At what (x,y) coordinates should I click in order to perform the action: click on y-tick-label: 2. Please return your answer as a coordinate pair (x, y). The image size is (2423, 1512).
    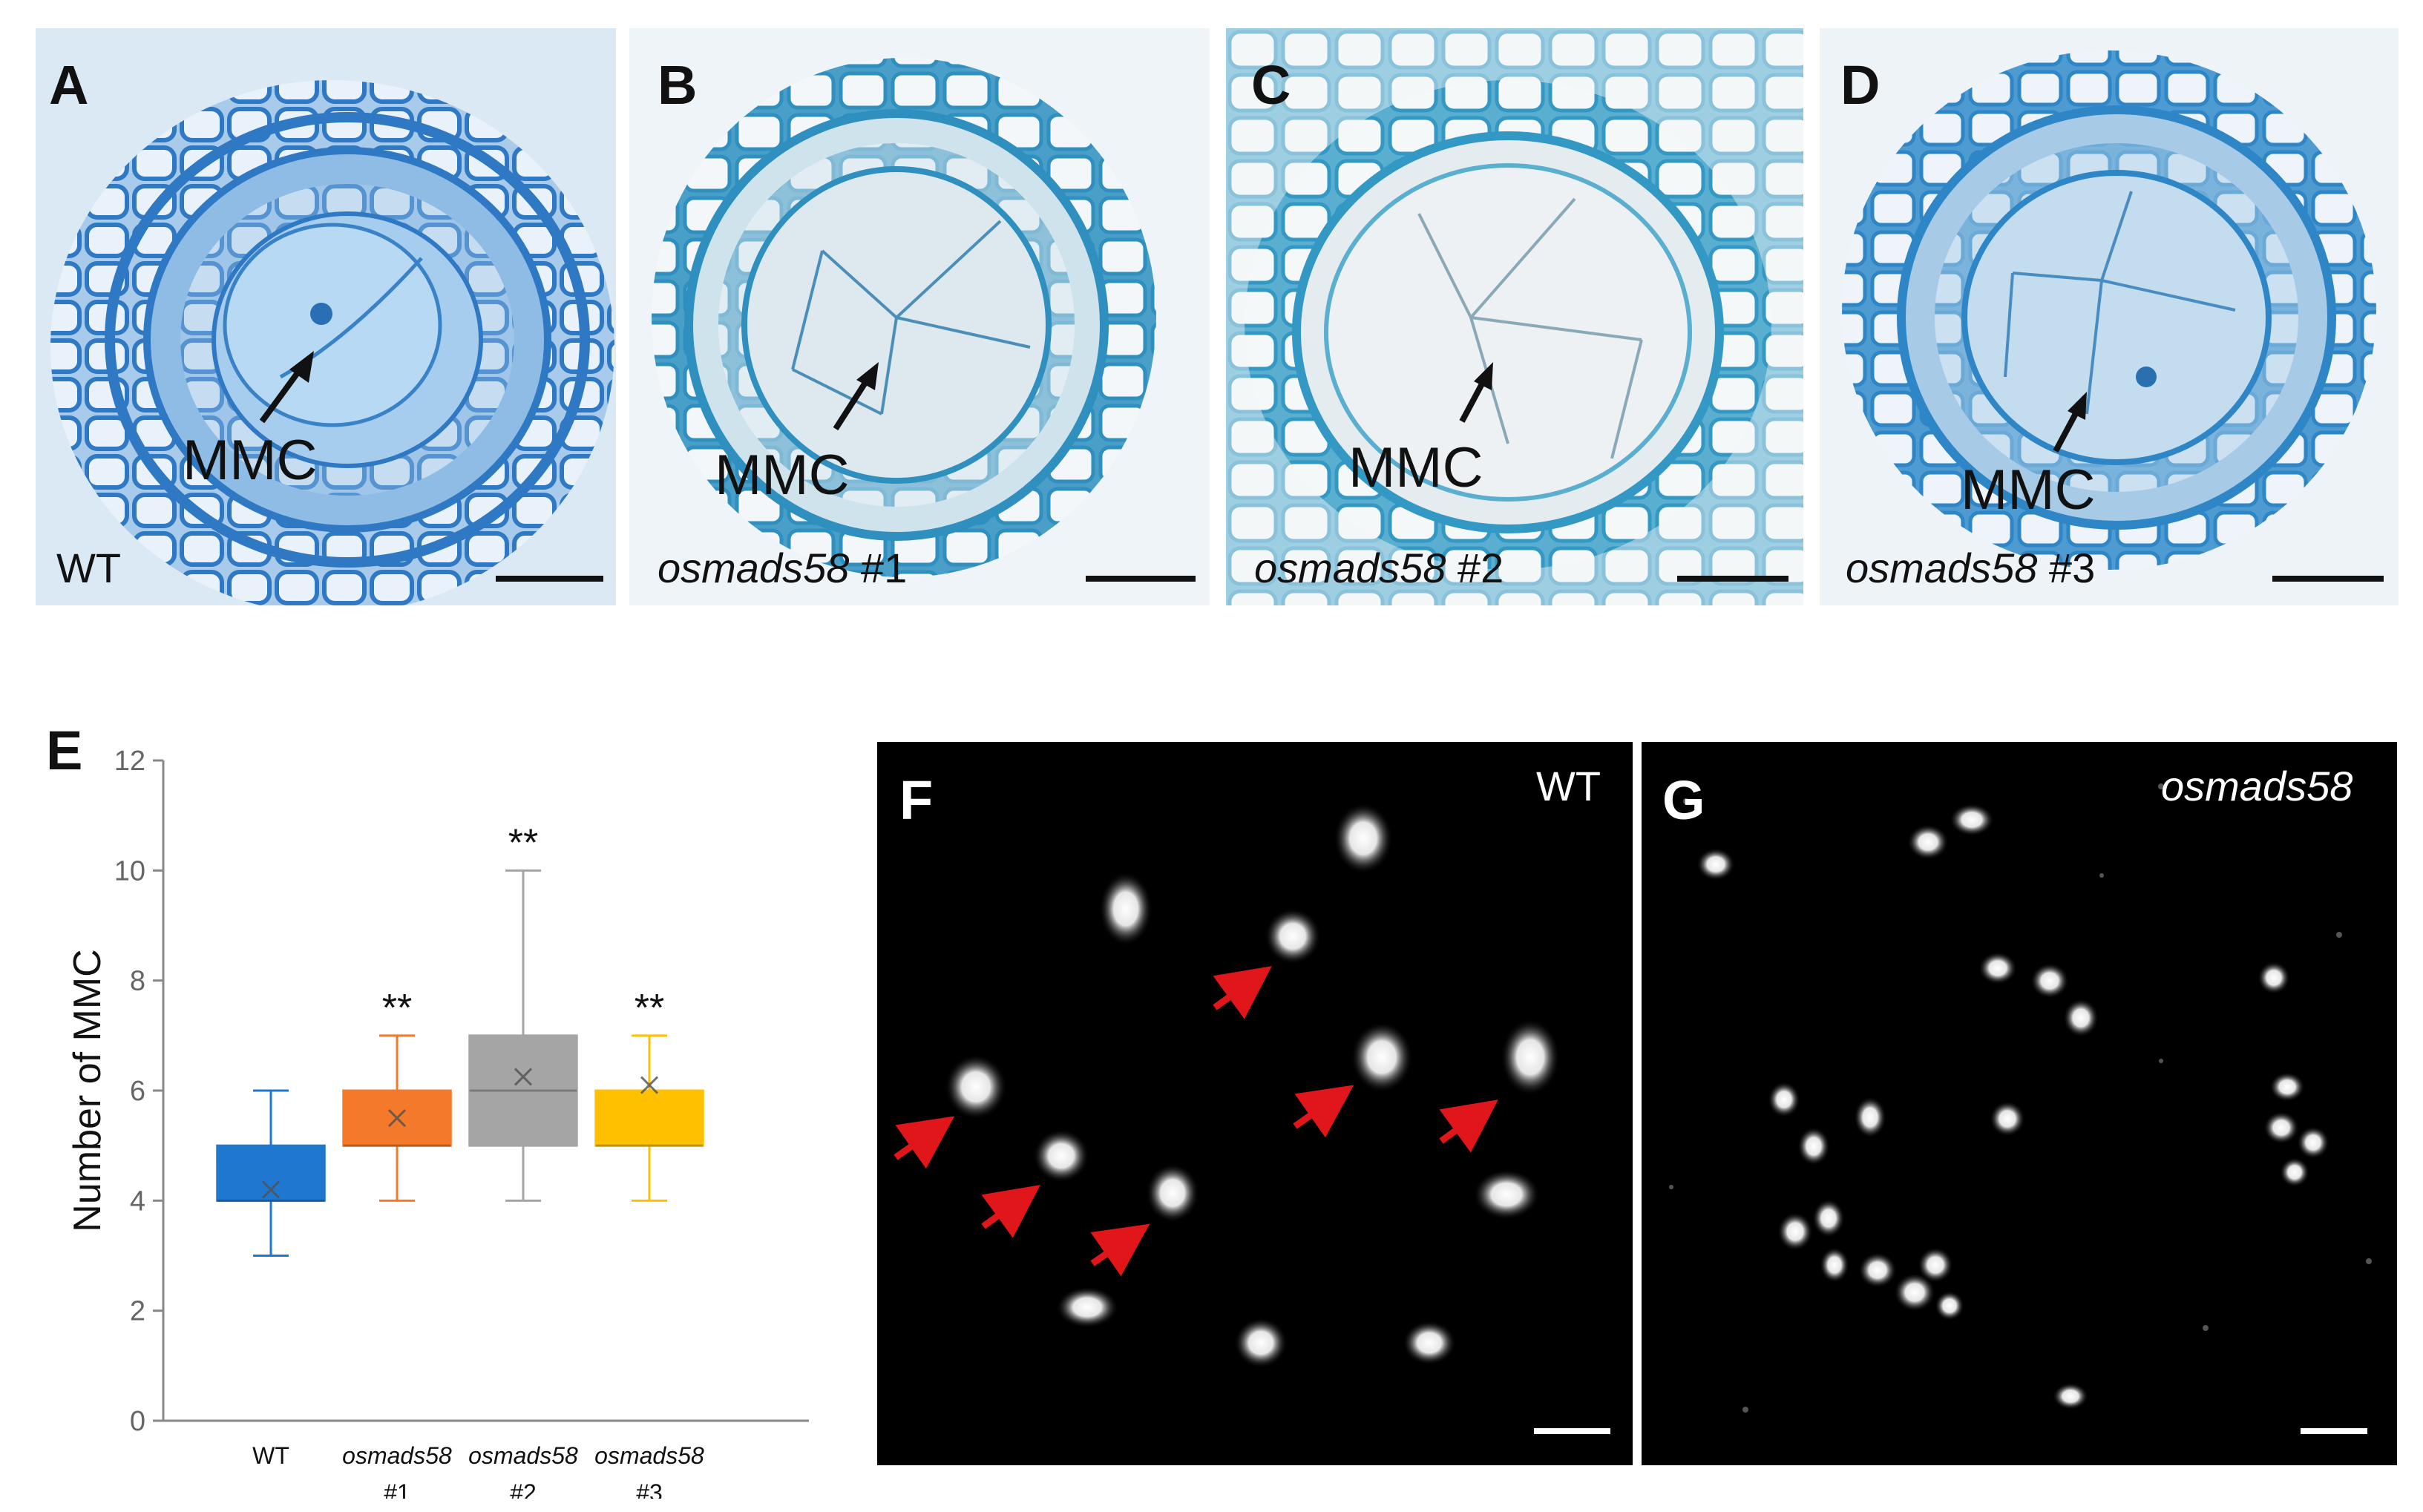
    Looking at the image, I should click on (137, 1311).